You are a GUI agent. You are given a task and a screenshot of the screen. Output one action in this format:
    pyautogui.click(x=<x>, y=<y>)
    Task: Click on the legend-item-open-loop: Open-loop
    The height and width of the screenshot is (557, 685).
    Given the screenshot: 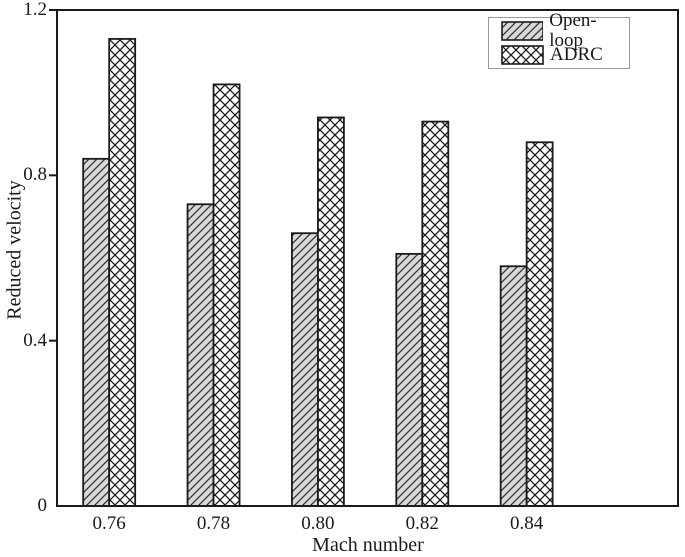 What is the action you would take?
    pyautogui.click(x=565, y=31)
    